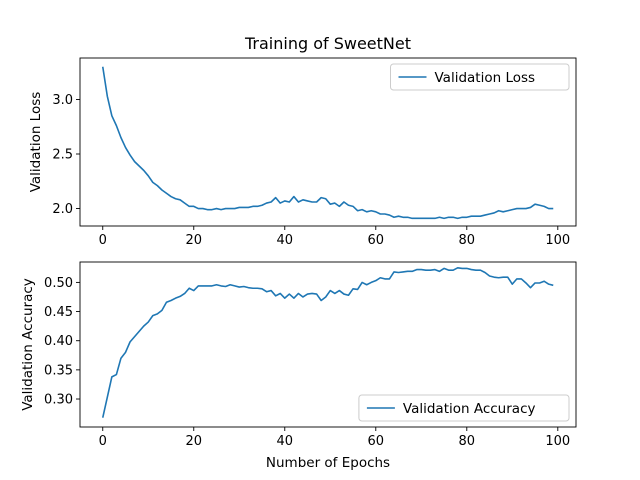  I want to click on x-tick-label-1-4: 80, so click(467, 441).